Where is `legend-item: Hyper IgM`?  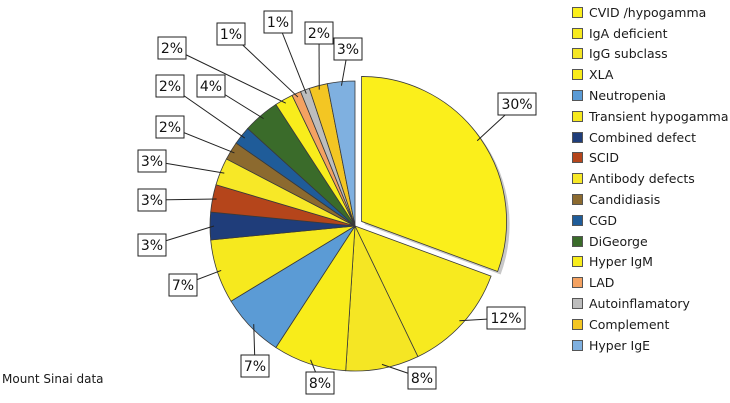
legend-item: Hyper IgM is located at coordinates (651, 262).